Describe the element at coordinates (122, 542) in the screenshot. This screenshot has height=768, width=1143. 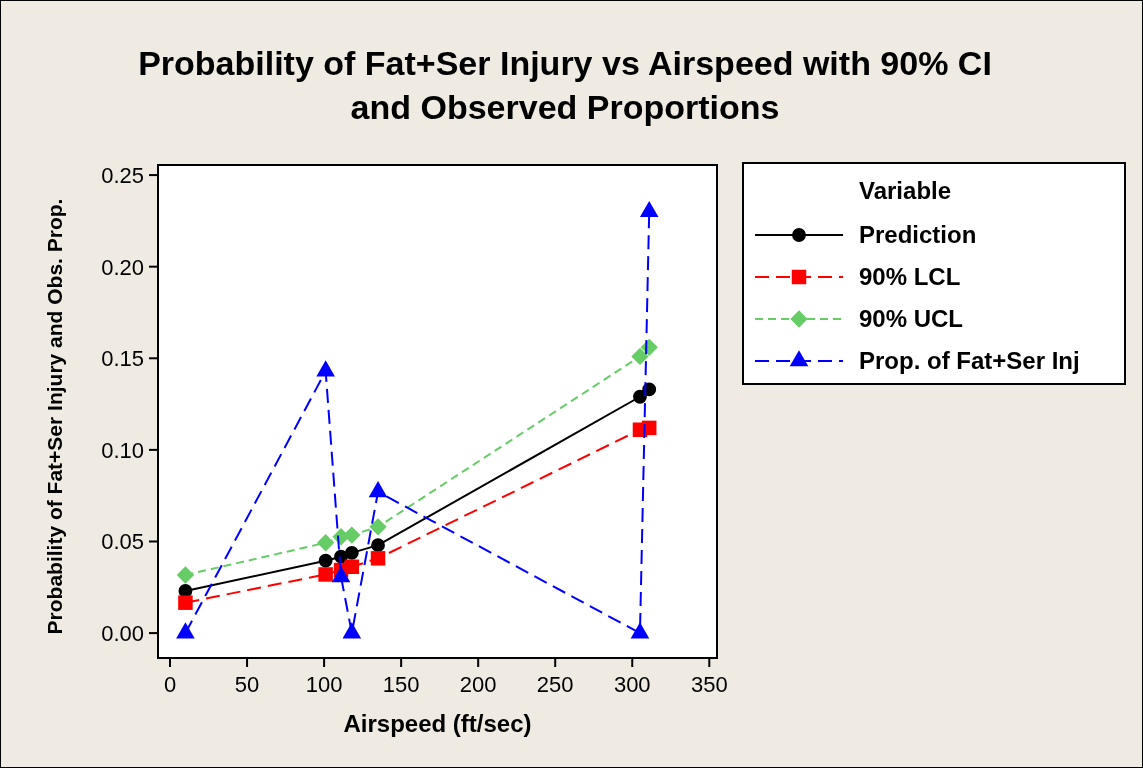
I see `y-tick-label: 0.05` at that location.